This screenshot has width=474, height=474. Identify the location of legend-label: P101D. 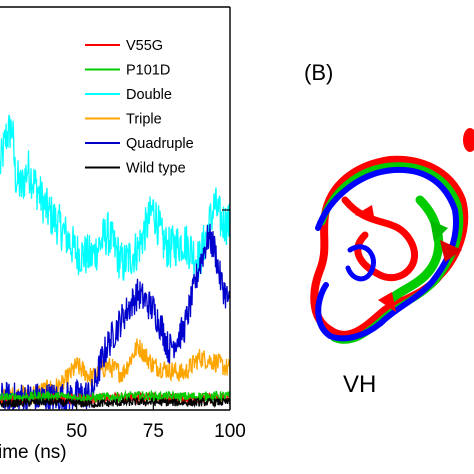
(148, 71).